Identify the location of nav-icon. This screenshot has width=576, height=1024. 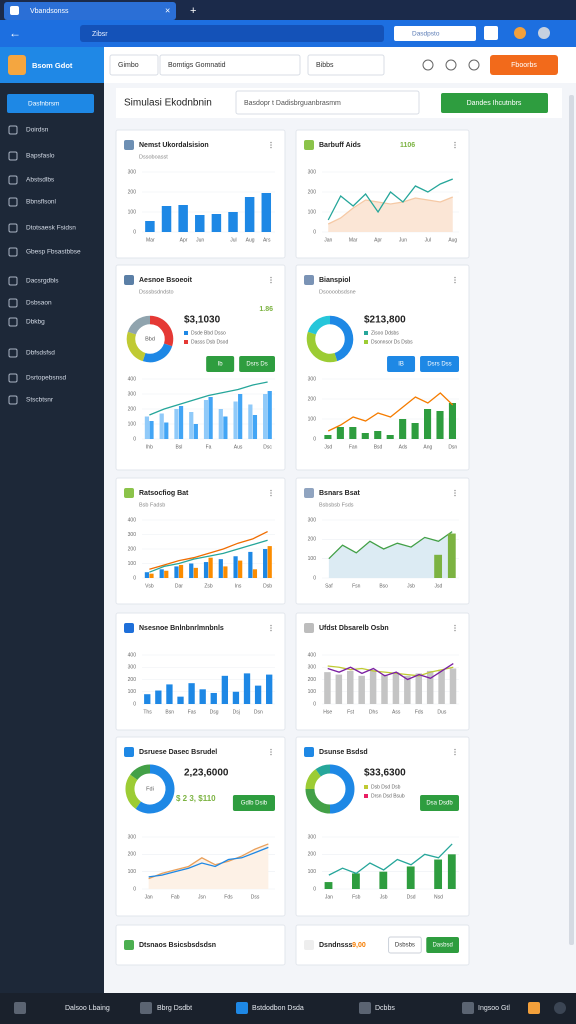
(13, 180).